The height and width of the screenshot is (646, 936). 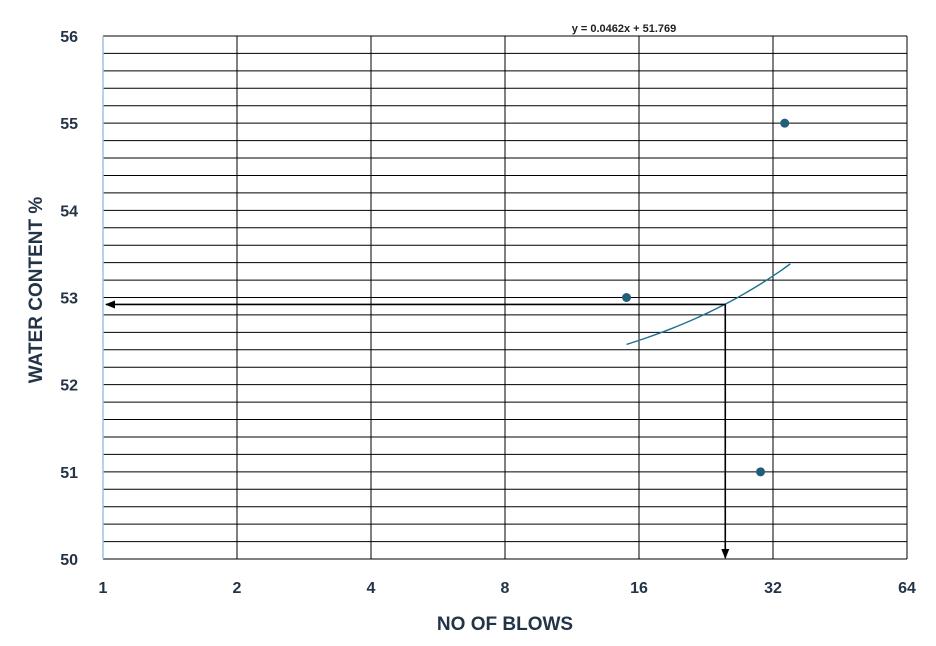 I want to click on y-tick-label: 50, so click(x=69, y=560).